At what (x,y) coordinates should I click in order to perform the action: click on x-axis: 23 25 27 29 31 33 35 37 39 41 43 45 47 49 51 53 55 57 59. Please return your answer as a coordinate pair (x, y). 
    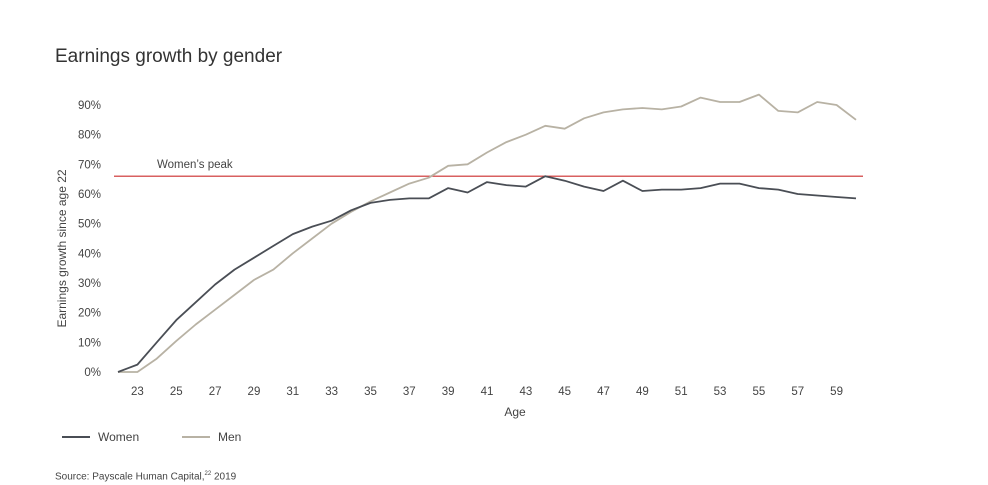
    Looking at the image, I should click on (487, 392).